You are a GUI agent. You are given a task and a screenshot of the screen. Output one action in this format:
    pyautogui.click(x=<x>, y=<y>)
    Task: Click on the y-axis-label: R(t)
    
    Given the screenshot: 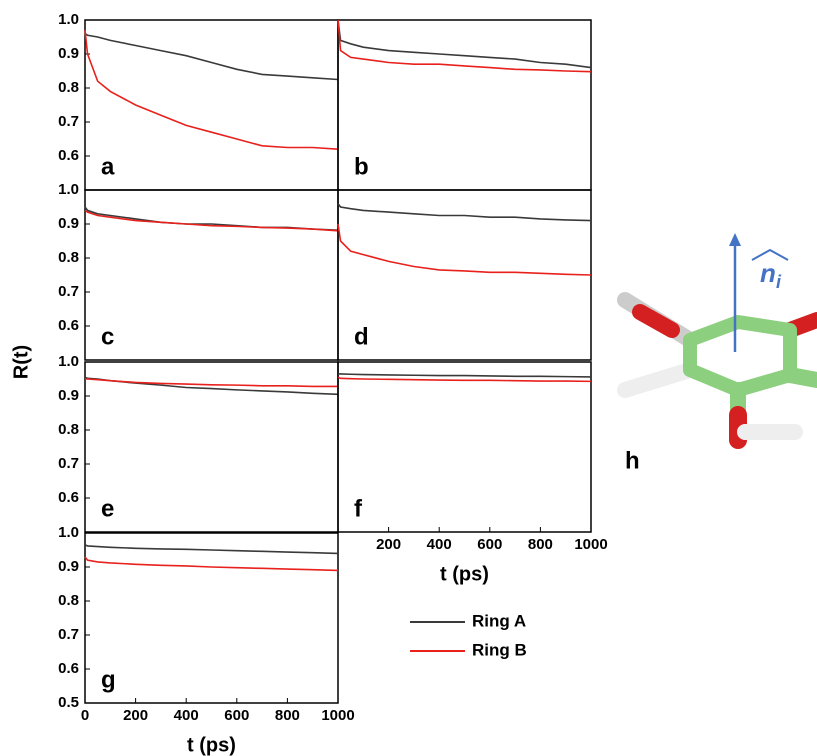 What is the action you would take?
    pyautogui.click(x=21, y=362)
    